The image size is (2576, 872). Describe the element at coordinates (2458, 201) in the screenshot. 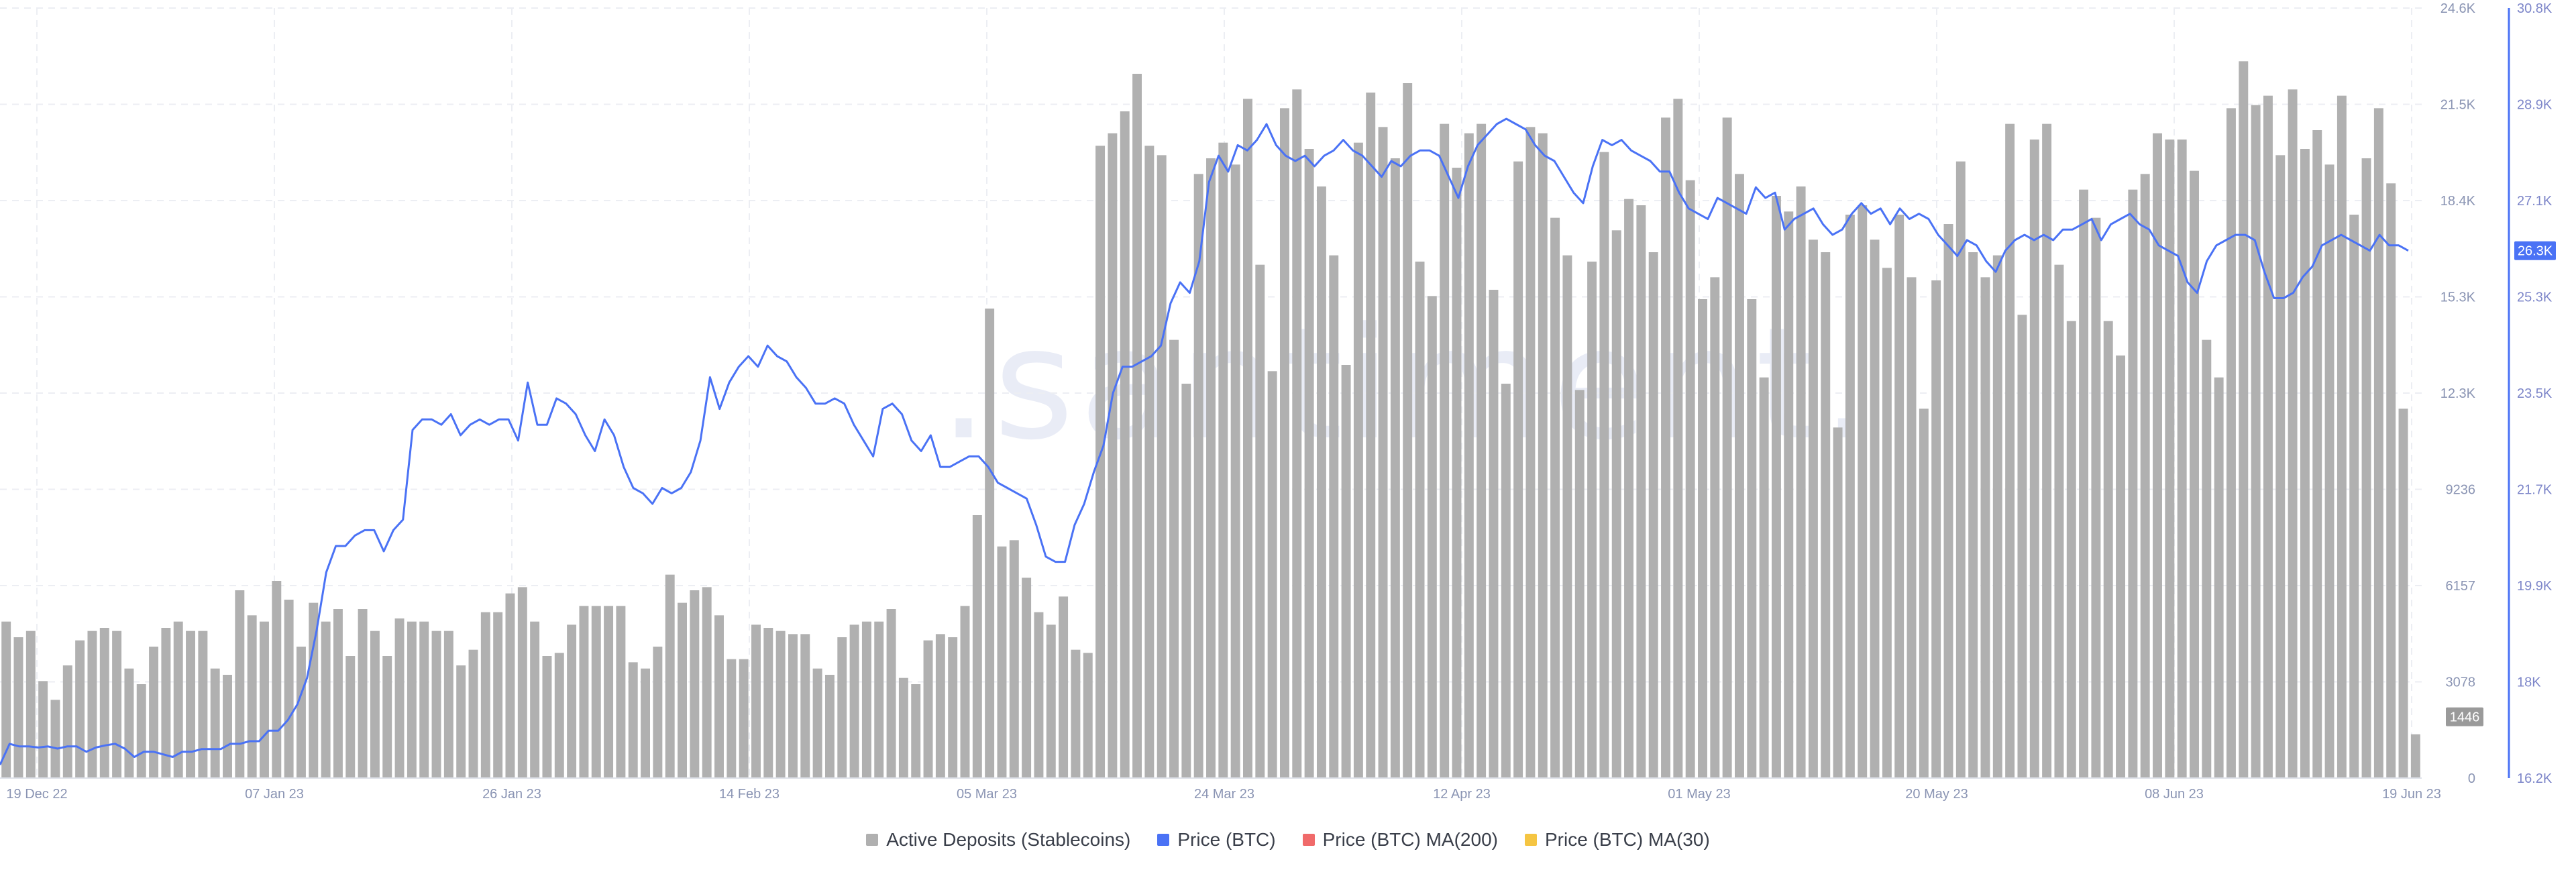

I see `y-left-tick-label: 18.4K` at that location.